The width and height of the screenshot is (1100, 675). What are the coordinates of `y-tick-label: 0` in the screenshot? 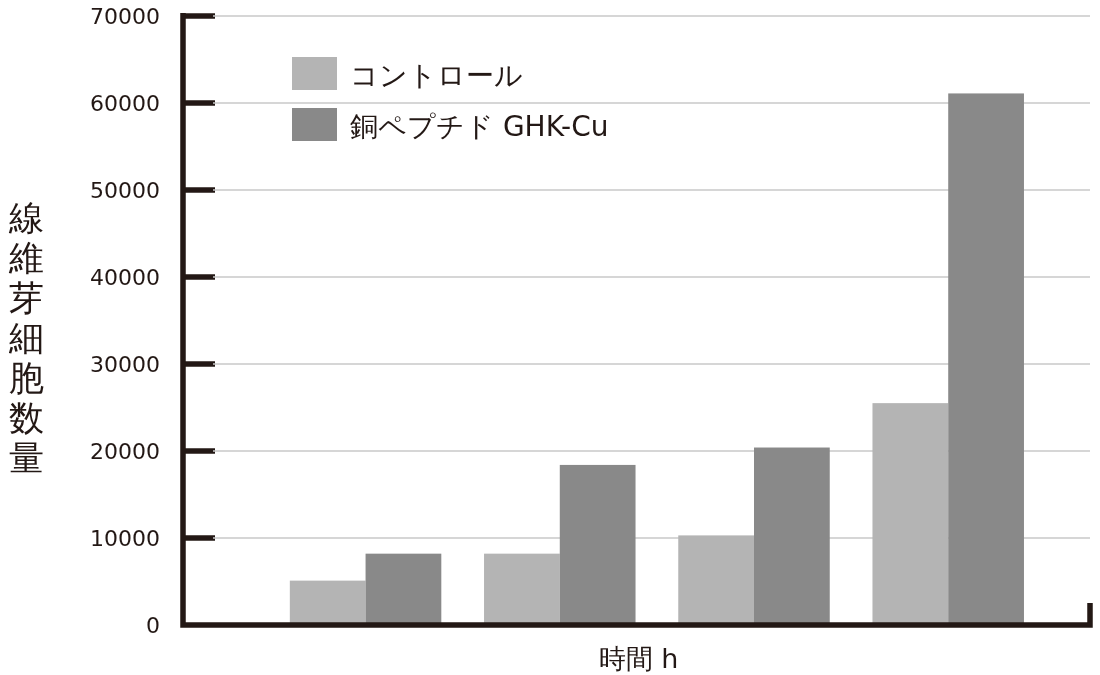 It's located at (153, 625).